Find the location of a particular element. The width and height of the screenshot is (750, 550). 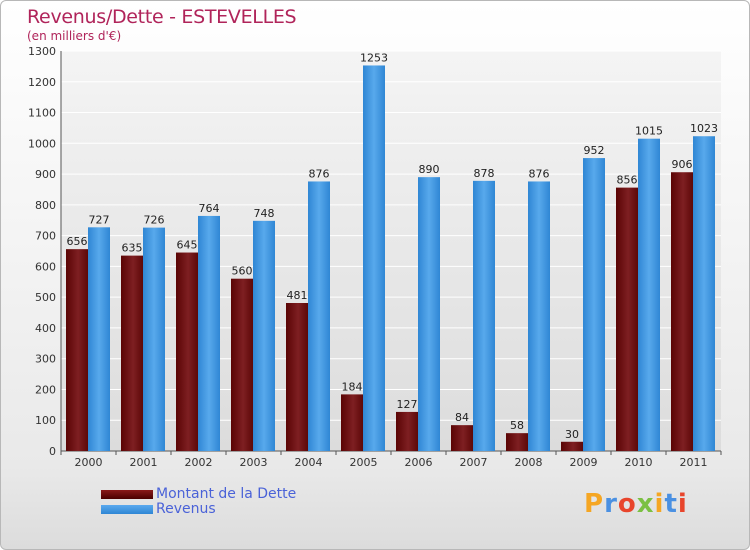

x-tick-label: 2003 is located at coordinates (254, 462).